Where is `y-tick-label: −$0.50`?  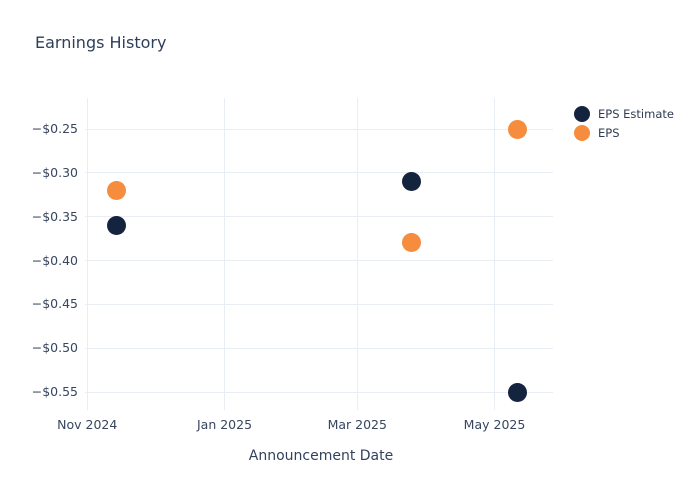
y-tick-label: −$0.50 is located at coordinates (54, 348).